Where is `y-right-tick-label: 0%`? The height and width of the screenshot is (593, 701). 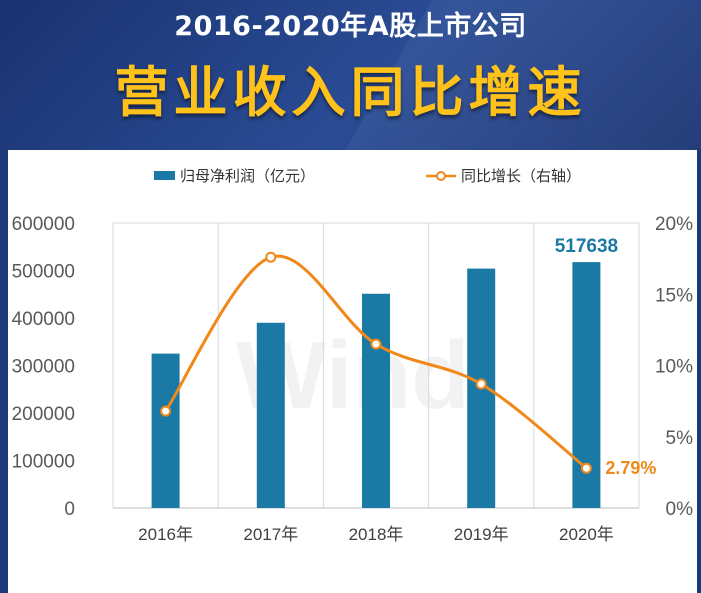
y-right-tick-label: 0% is located at coordinates (680, 509).